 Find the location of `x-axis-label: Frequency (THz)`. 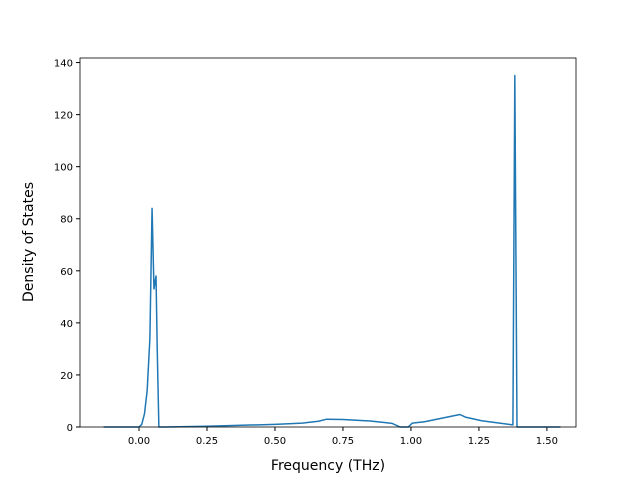

x-axis-label: Frequency (THz) is located at coordinates (328, 466).